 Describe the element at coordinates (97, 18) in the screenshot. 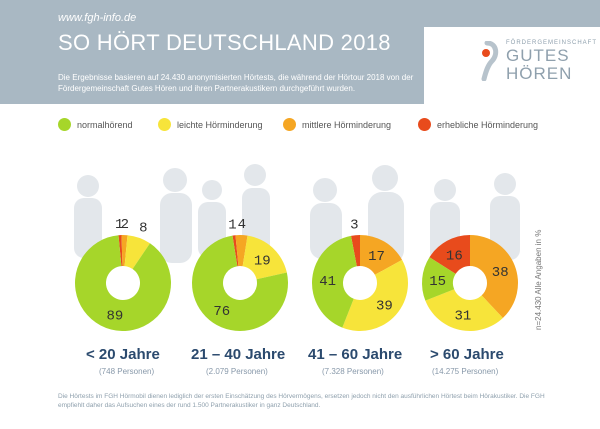

I see `website-url: www.fgh-info.de` at that location.